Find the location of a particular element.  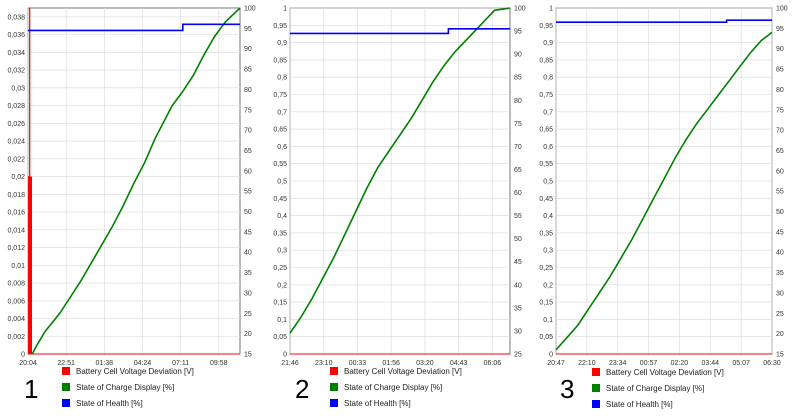

x-tick-label: 01:56 is located at coordinates (391, 363).